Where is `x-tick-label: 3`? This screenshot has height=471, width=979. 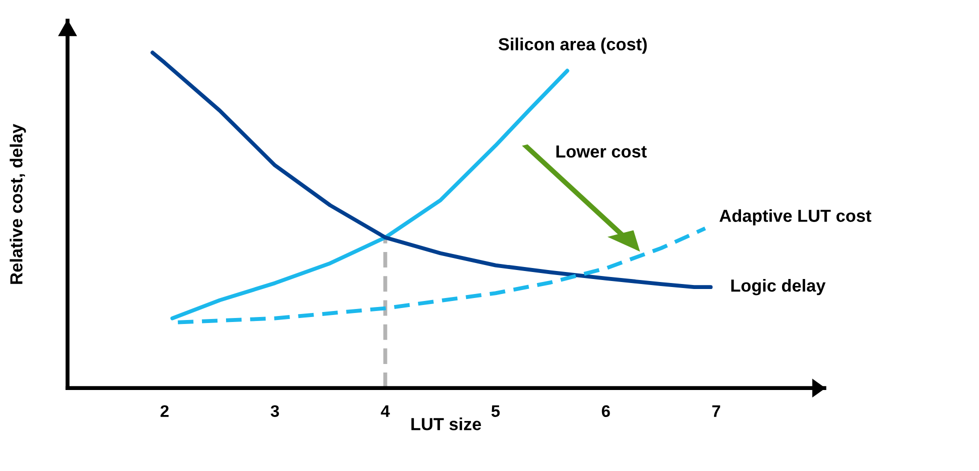
x-tick-label: 3 is located at coordinates (274, 411).